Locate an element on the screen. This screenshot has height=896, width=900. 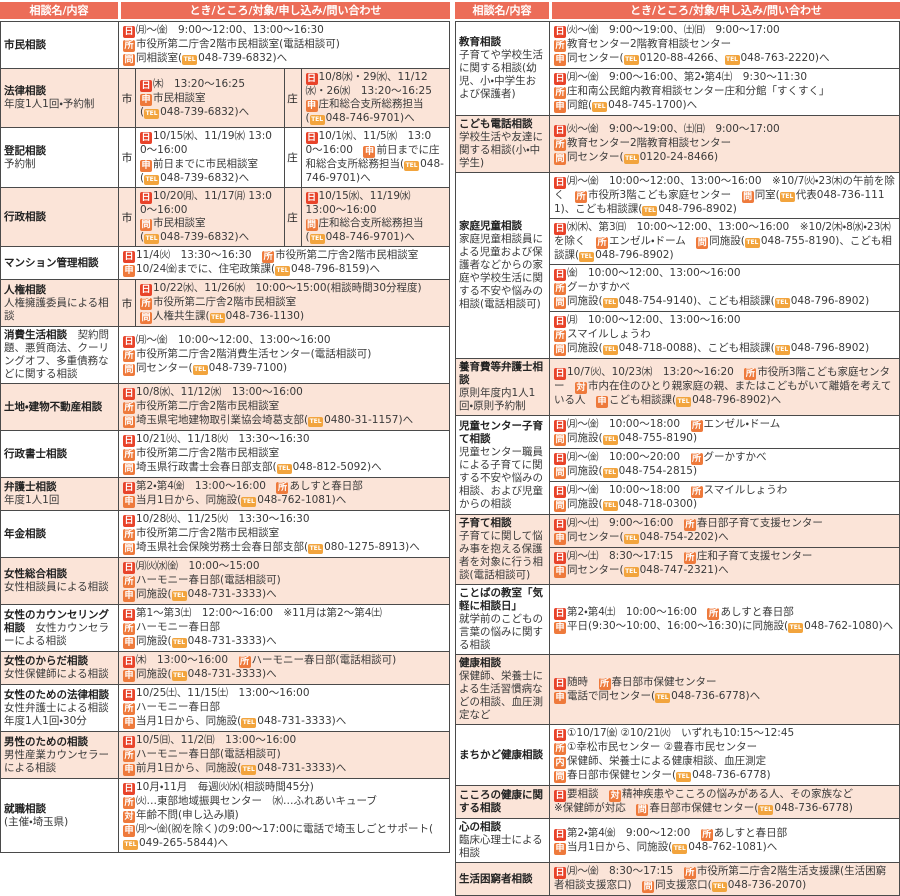
detail-text: 0480-31-1157)へ is located at coordinates (369, 420).